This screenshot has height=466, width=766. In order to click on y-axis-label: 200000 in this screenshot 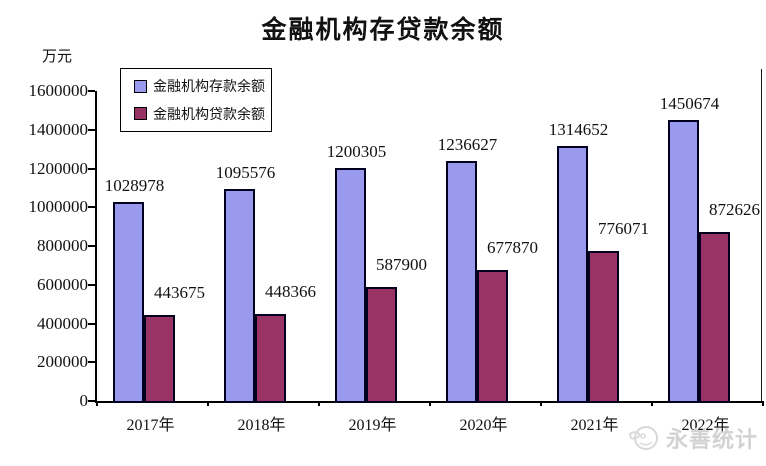, I will do `click(62, 362)`.